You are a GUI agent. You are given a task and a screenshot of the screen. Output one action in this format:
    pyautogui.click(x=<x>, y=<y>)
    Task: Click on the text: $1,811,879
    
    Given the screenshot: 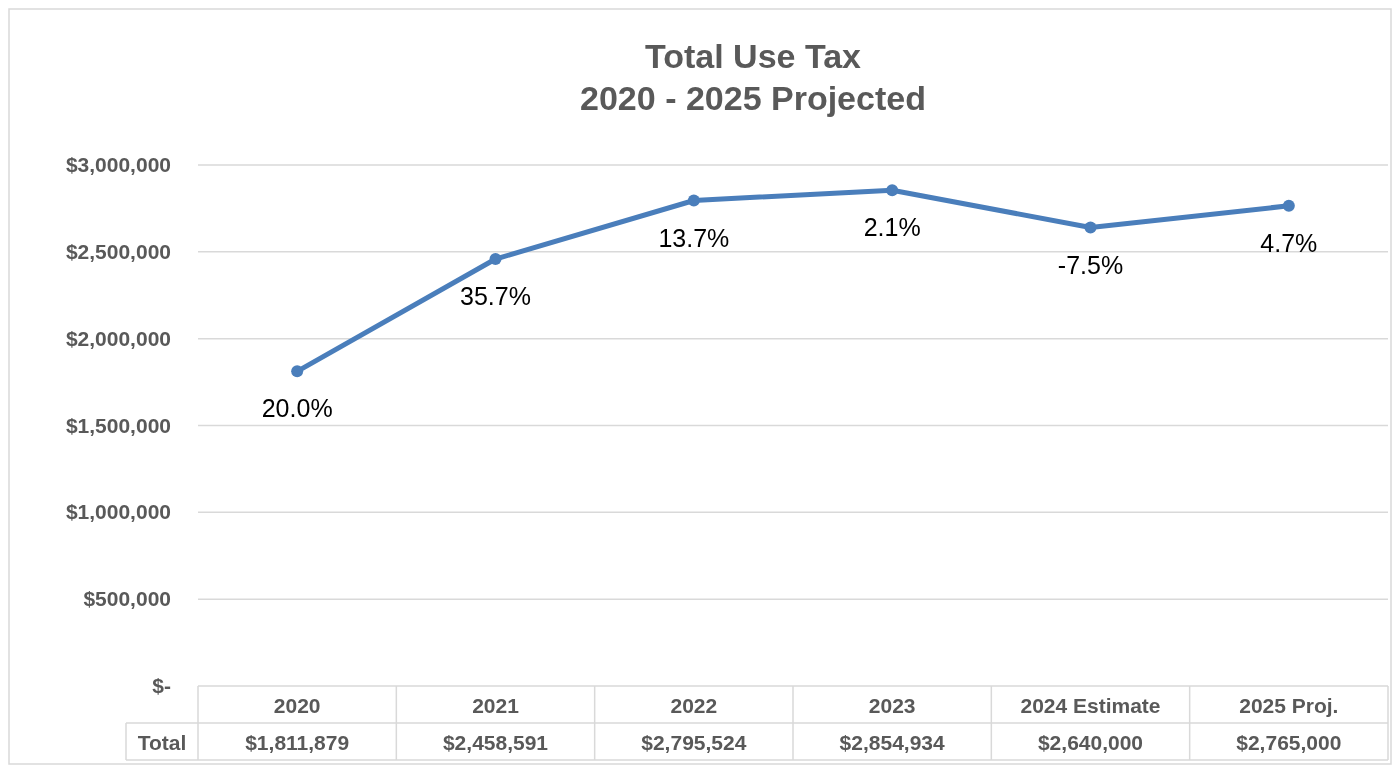 What is the action you would take?
    pyautogui.click(x=297, y=742)
    